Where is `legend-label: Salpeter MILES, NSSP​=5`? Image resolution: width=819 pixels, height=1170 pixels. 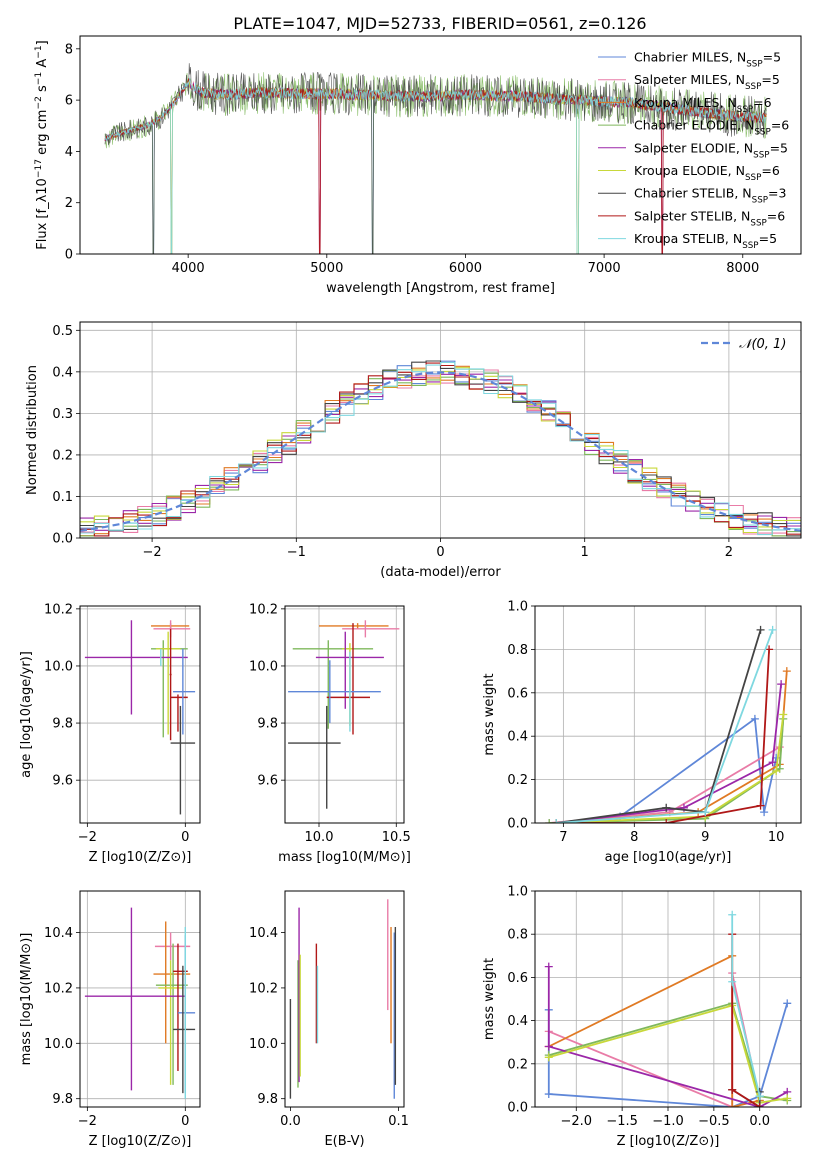 legend-label: Salpeter MILES, NSSP​=5 is located at coordinates (707, 82).